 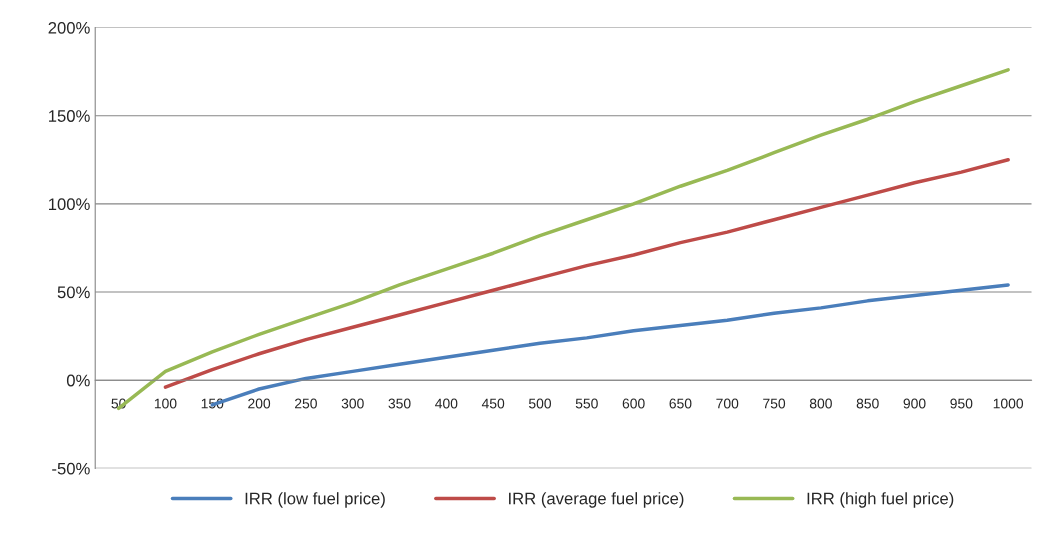 I want to click on y-tick-label: 200%, so click(x=69, y=27).